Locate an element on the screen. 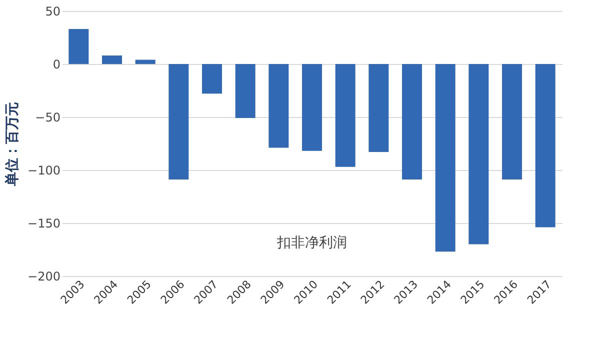 The height and width of the screenshot is (344, 596). y-tick-label: −100 is located at coordinates (44, 171).